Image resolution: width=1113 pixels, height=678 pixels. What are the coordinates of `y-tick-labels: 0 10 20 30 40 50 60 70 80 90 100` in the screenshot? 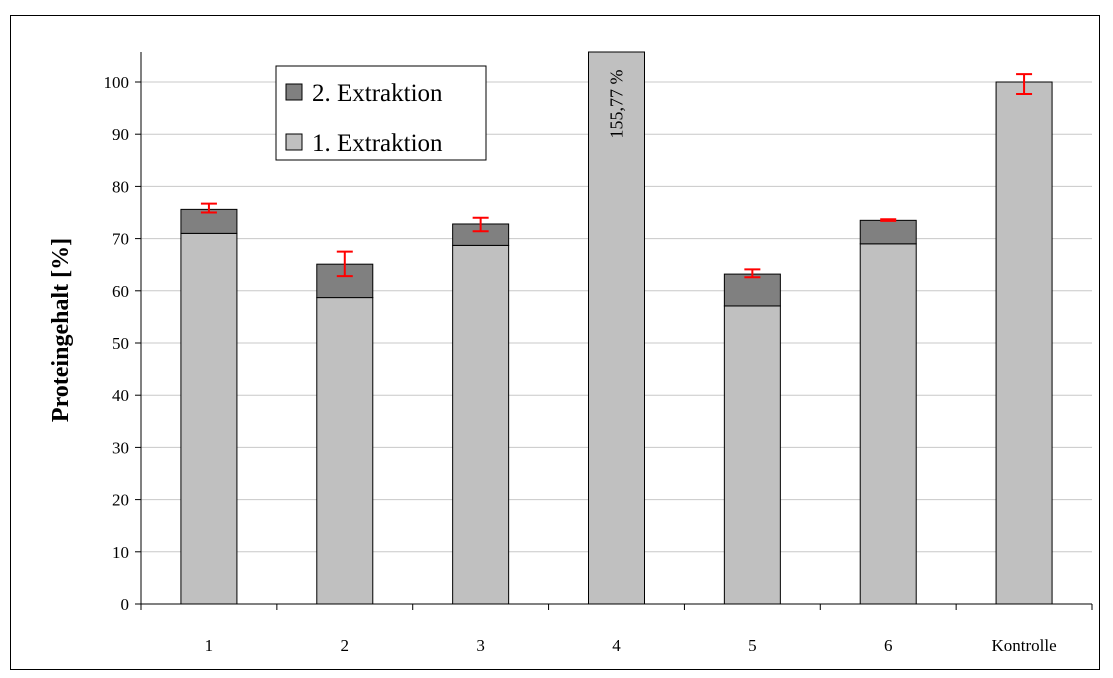 It's located at (117, 343).